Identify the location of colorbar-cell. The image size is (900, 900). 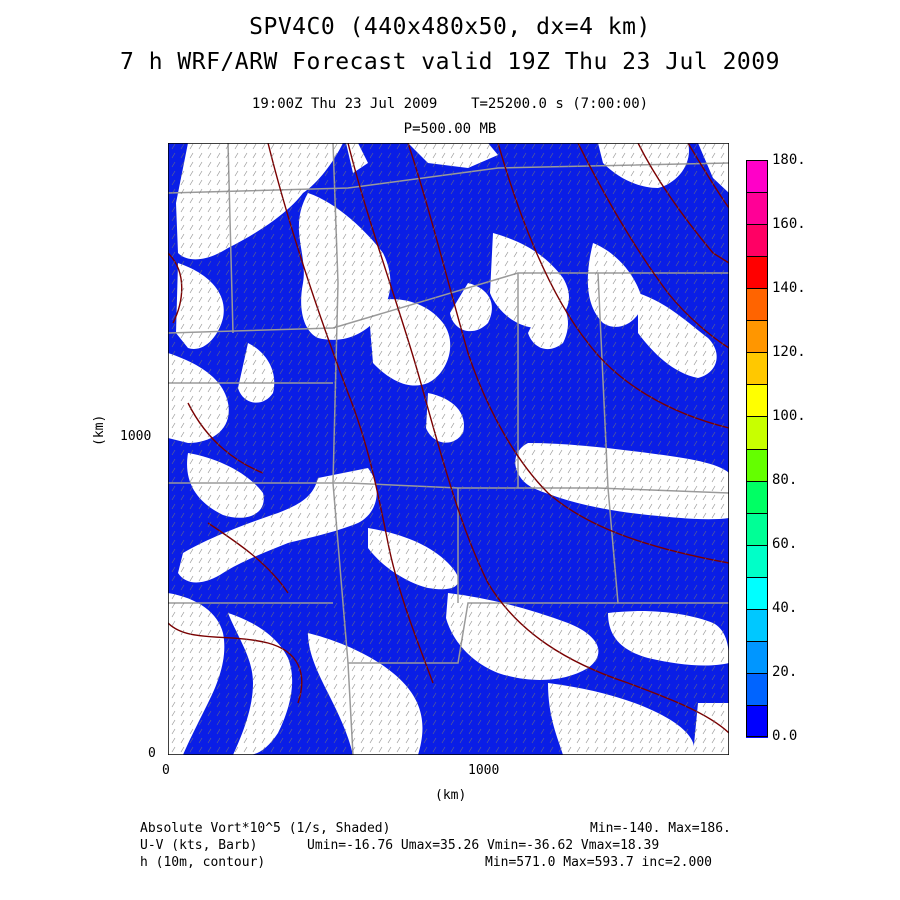
(757, 209).